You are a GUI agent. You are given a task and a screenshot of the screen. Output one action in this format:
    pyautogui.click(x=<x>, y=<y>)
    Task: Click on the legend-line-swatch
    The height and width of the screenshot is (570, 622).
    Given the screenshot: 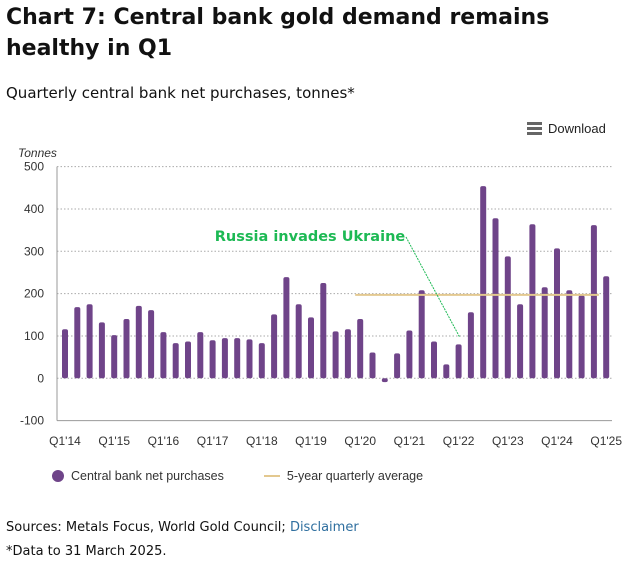 What is the action you would take?
    pyautogui.click(x=271, y=476)
    